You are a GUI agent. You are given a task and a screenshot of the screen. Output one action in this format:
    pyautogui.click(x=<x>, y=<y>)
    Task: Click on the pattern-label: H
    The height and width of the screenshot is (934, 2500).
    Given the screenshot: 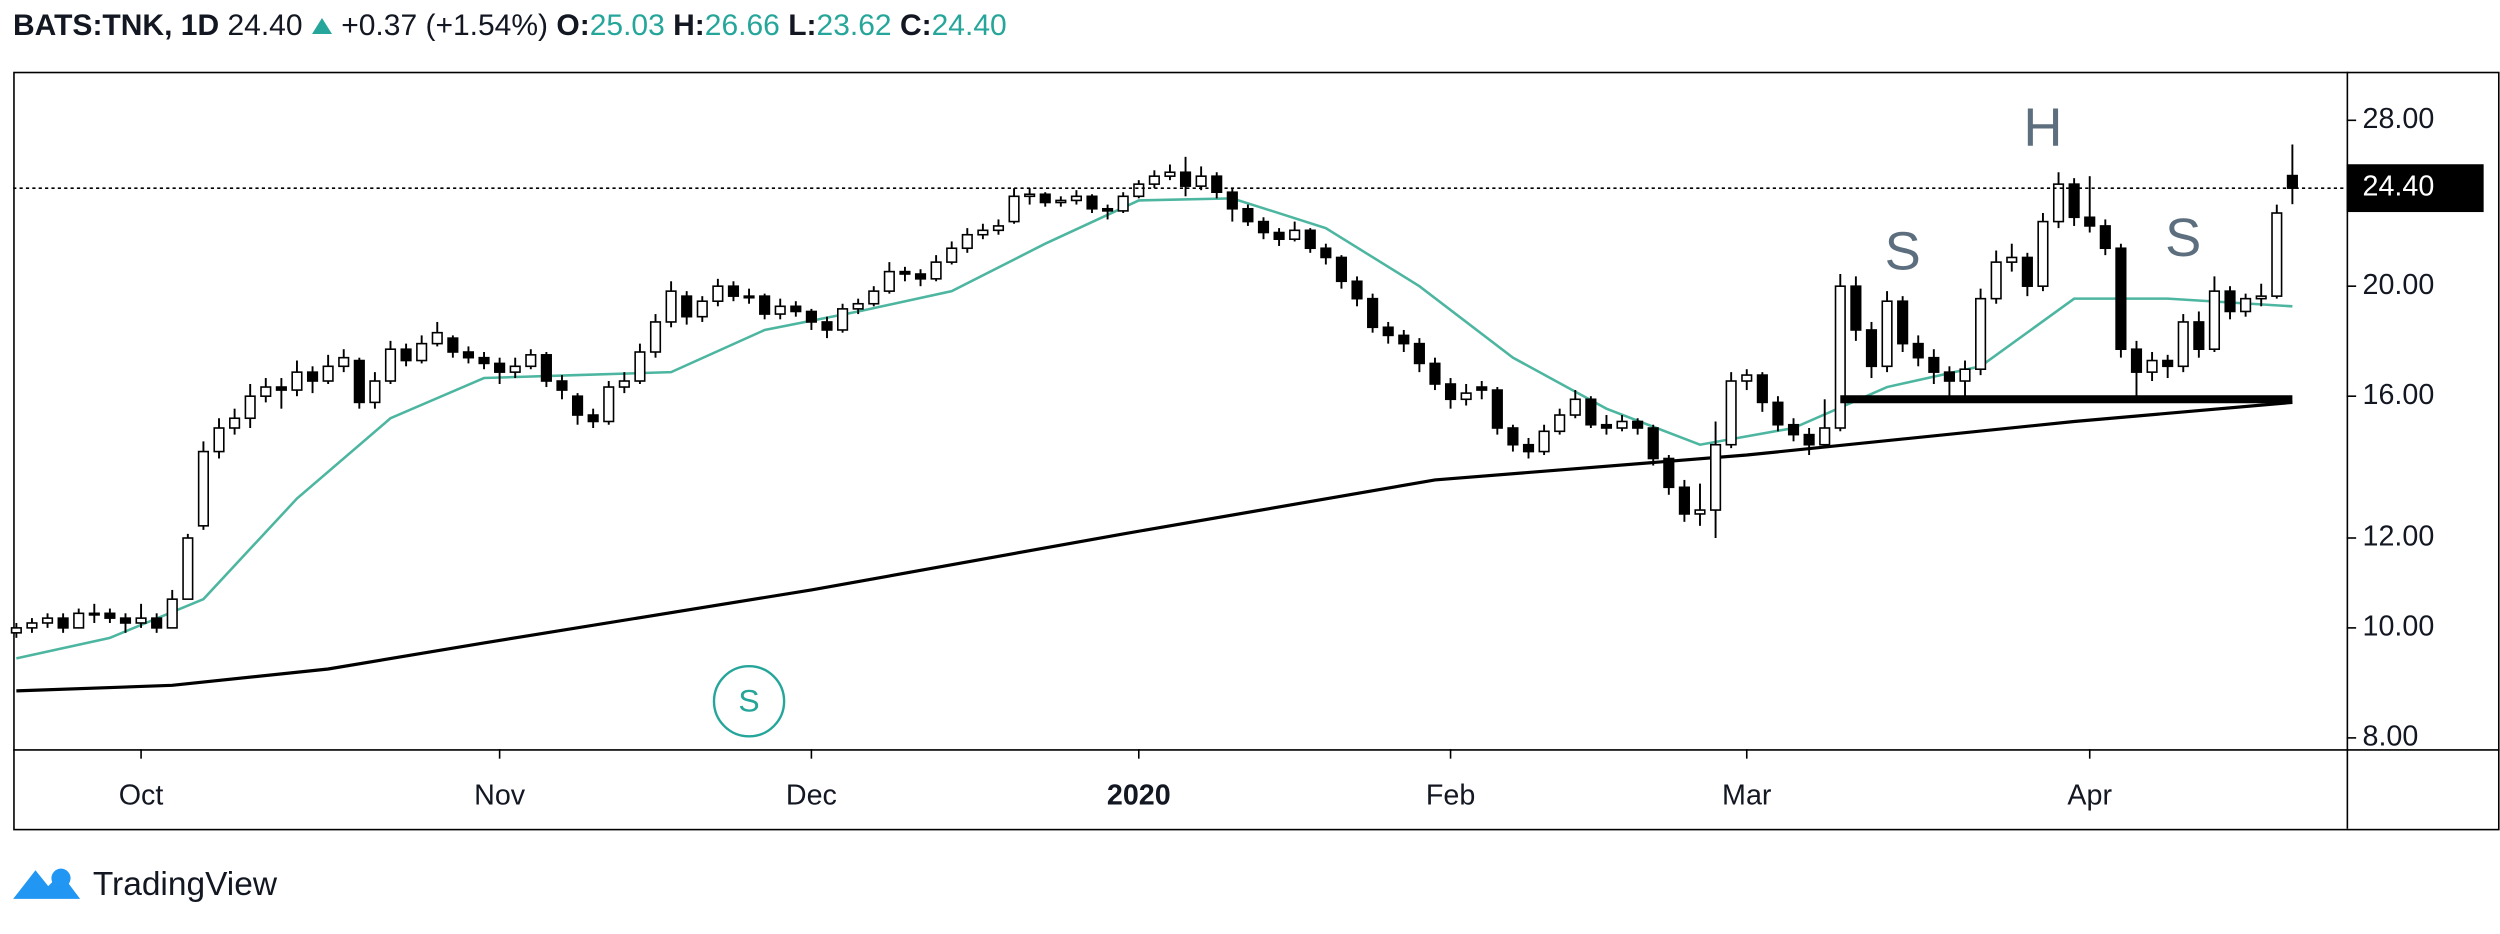 What is the action you would take?
    pyautogui.click(x=2042, y=127)
    